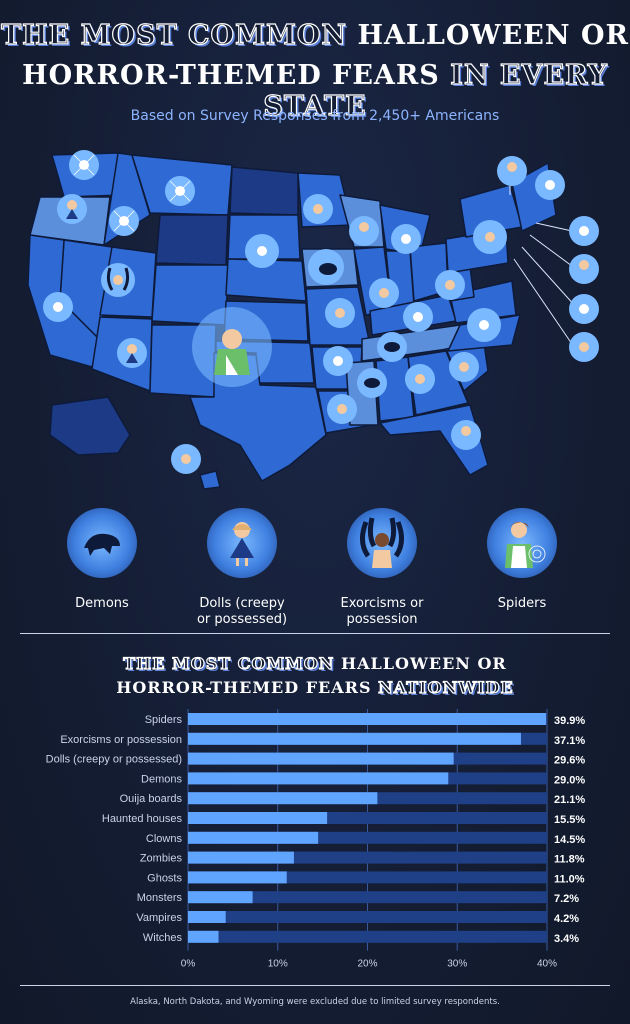 The image size is (630, 1024). I want to click on value-label: 29.0%, so click(569, 780).